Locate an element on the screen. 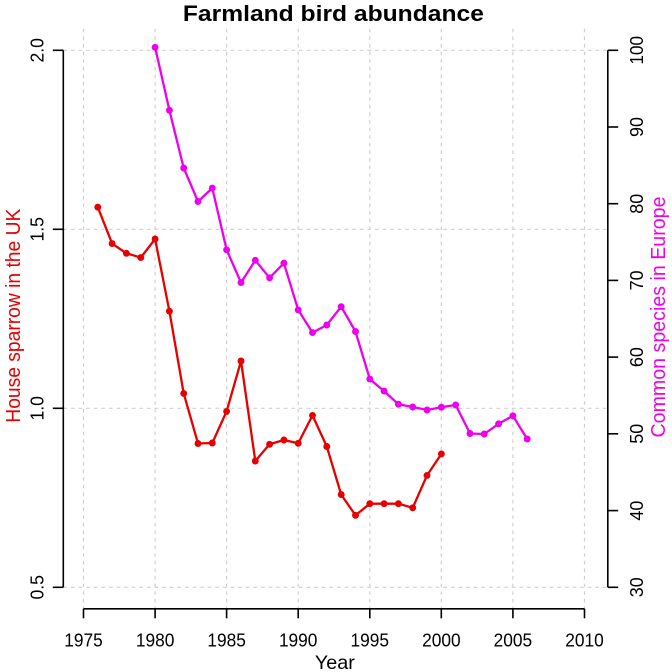 Image resolution: width=672 pixels, height=672 pixels. svg-text: 1990 is located at coordinates (298, 640).